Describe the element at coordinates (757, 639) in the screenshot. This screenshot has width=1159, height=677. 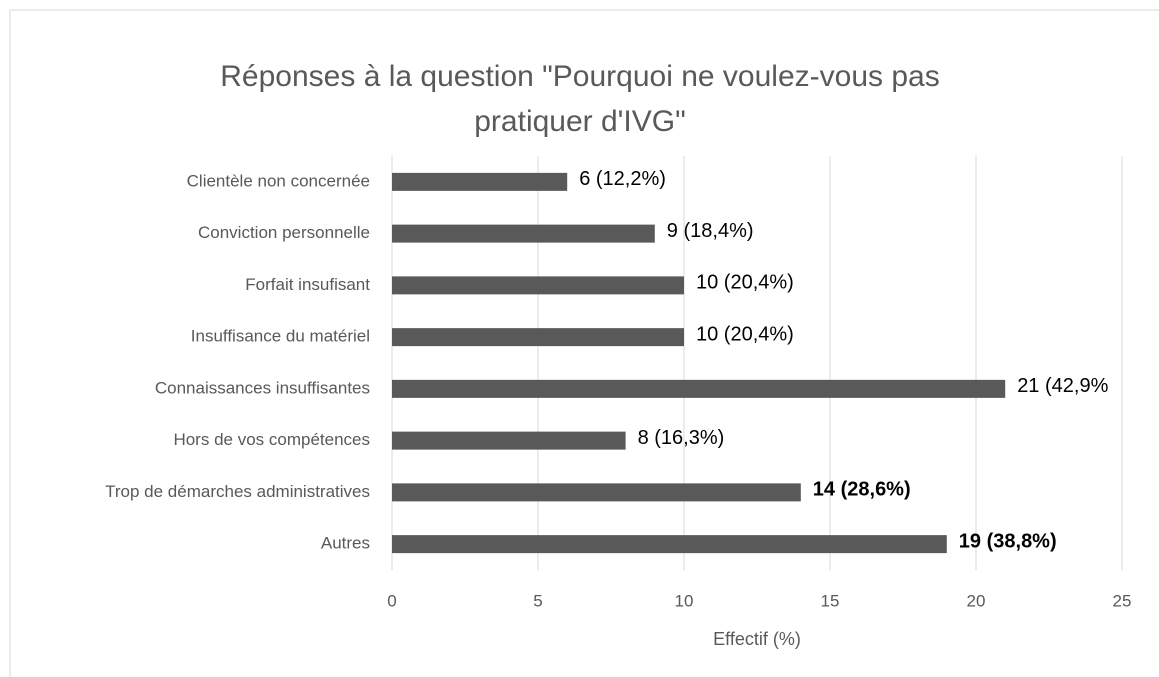
I see `x-axis-title: Effectif (%)` at that location.